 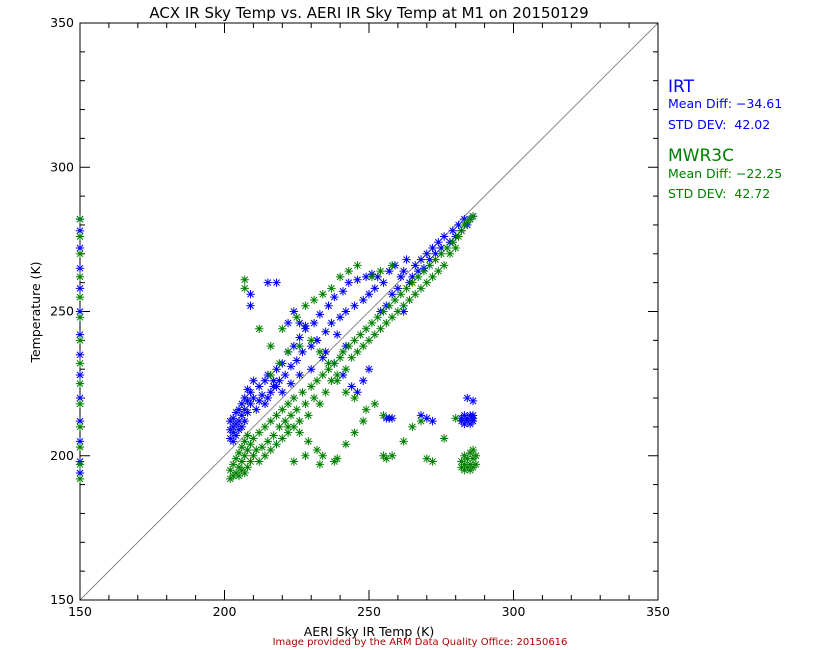 What do you see at coordinates (719, 124) in the screenshot?
I see `irt-std-dev: STD DEV: 42.02` at bounding box center [719, 124].